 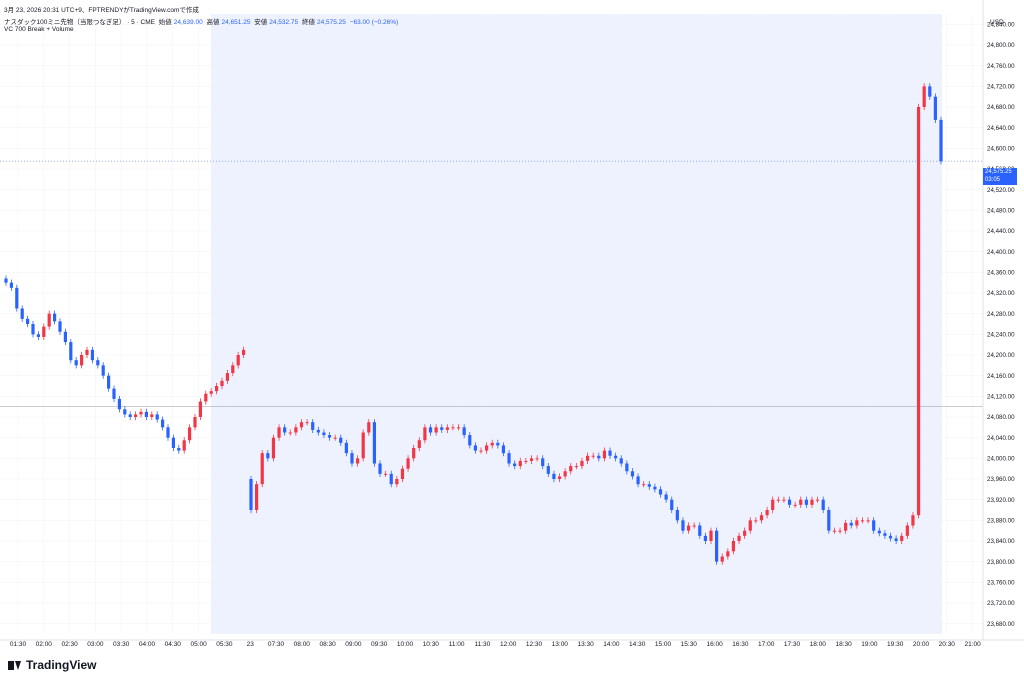 I want to click on price-tick-label: 23,680.00, so click(x=1001, y=624).